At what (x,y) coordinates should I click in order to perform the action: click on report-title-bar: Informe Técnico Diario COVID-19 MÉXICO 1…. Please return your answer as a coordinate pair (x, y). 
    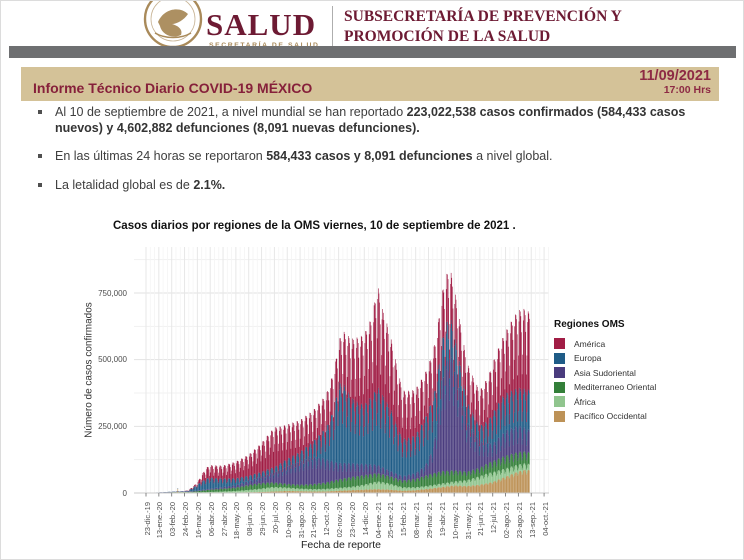
    Looking at the image, I should click on (370, 84).